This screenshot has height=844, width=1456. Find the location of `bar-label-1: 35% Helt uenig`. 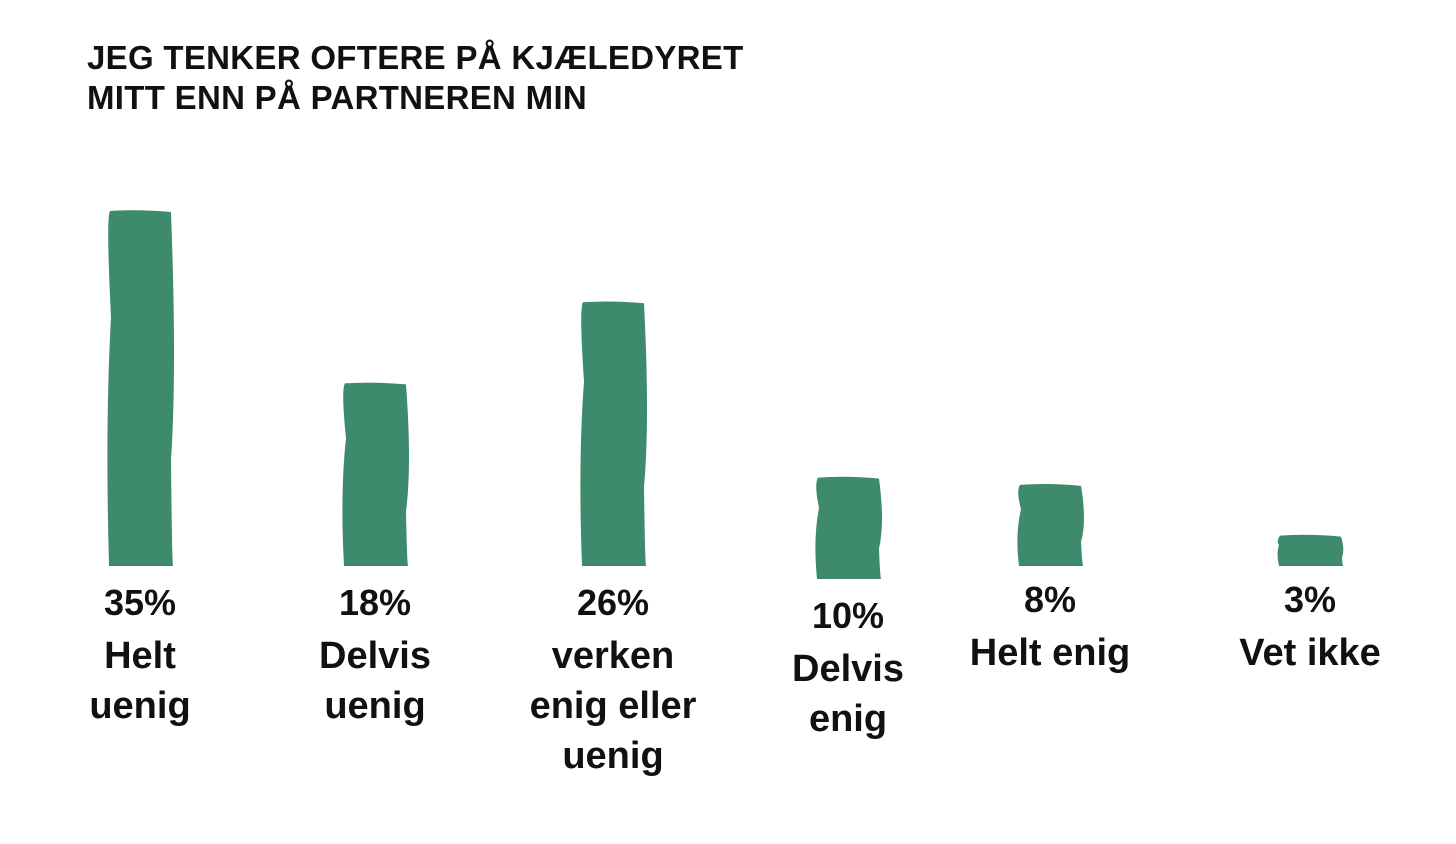

bar-label-1: 35% Helt uenig is located at coordinates (139, 657).